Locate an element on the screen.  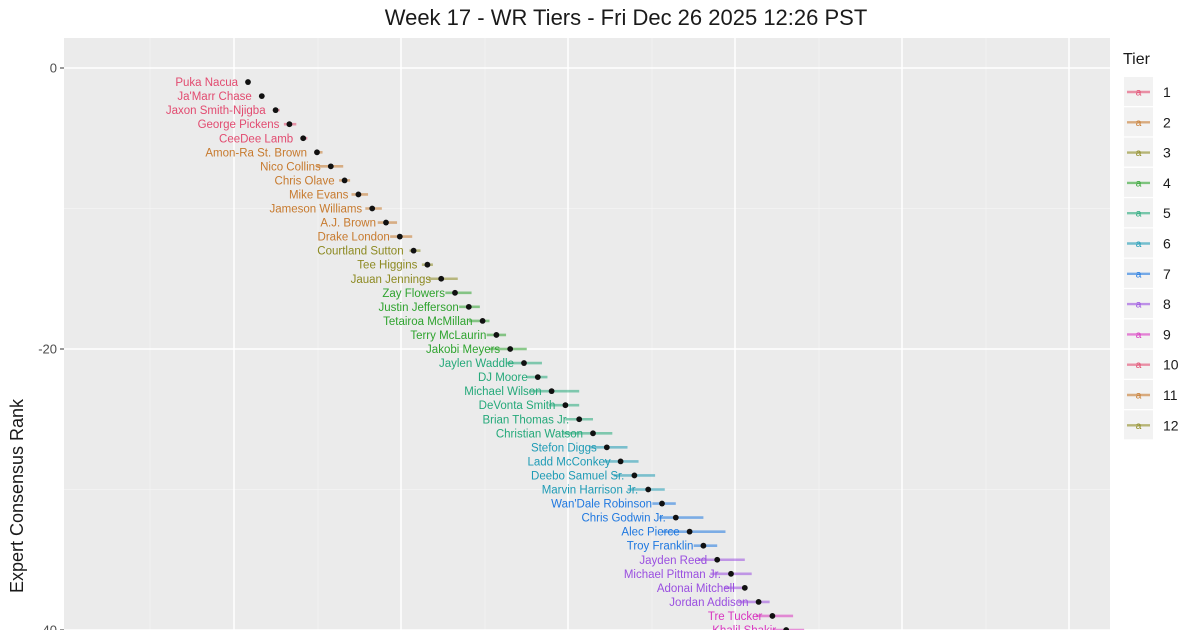
player-label: Jordan Addison is located at coordinates (708, 603).